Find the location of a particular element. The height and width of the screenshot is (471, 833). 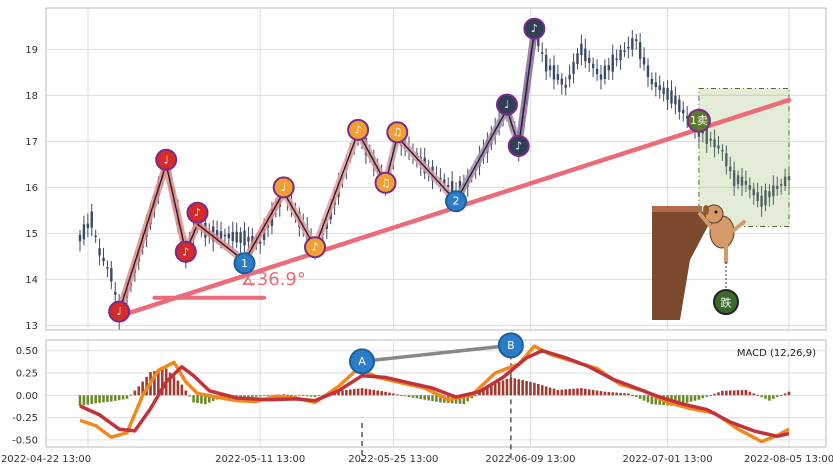

wave-marker-label: 1卖 is located at coordinates (699, 120).